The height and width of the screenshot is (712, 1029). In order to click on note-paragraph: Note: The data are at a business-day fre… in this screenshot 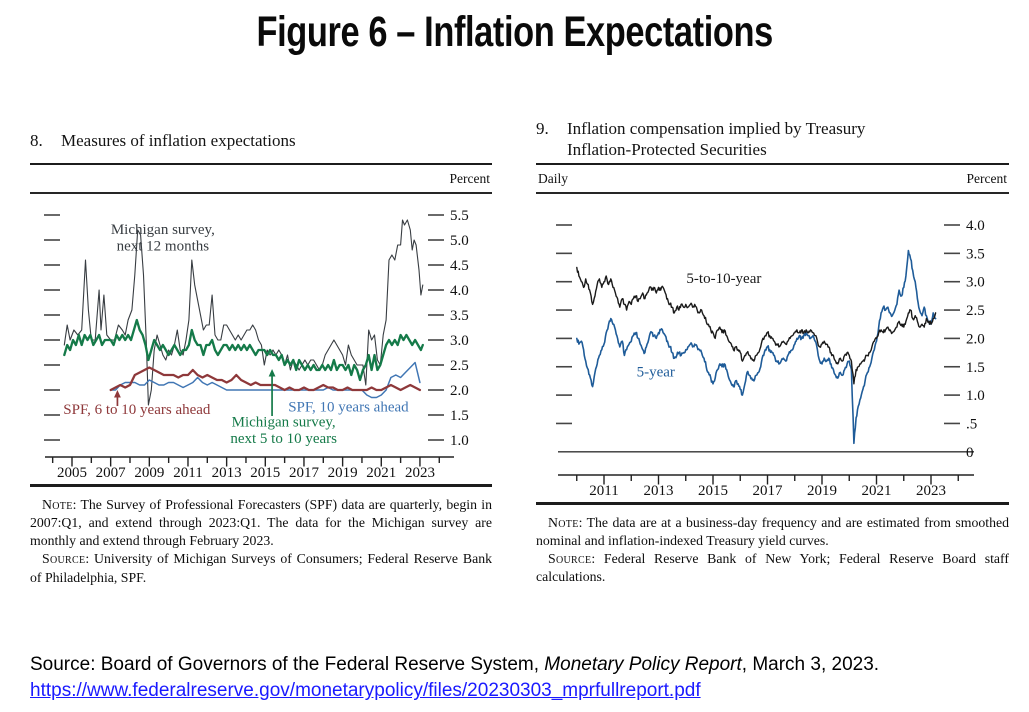, I will do `click(772, 531)`.